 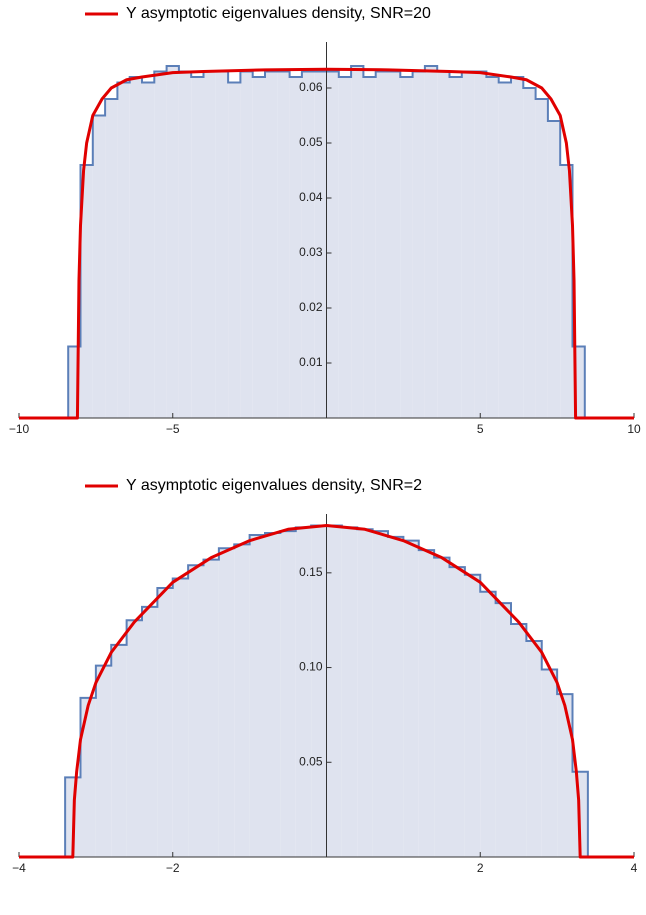 I want to click on x-tick-label: 5, so click(x=480, y=429).